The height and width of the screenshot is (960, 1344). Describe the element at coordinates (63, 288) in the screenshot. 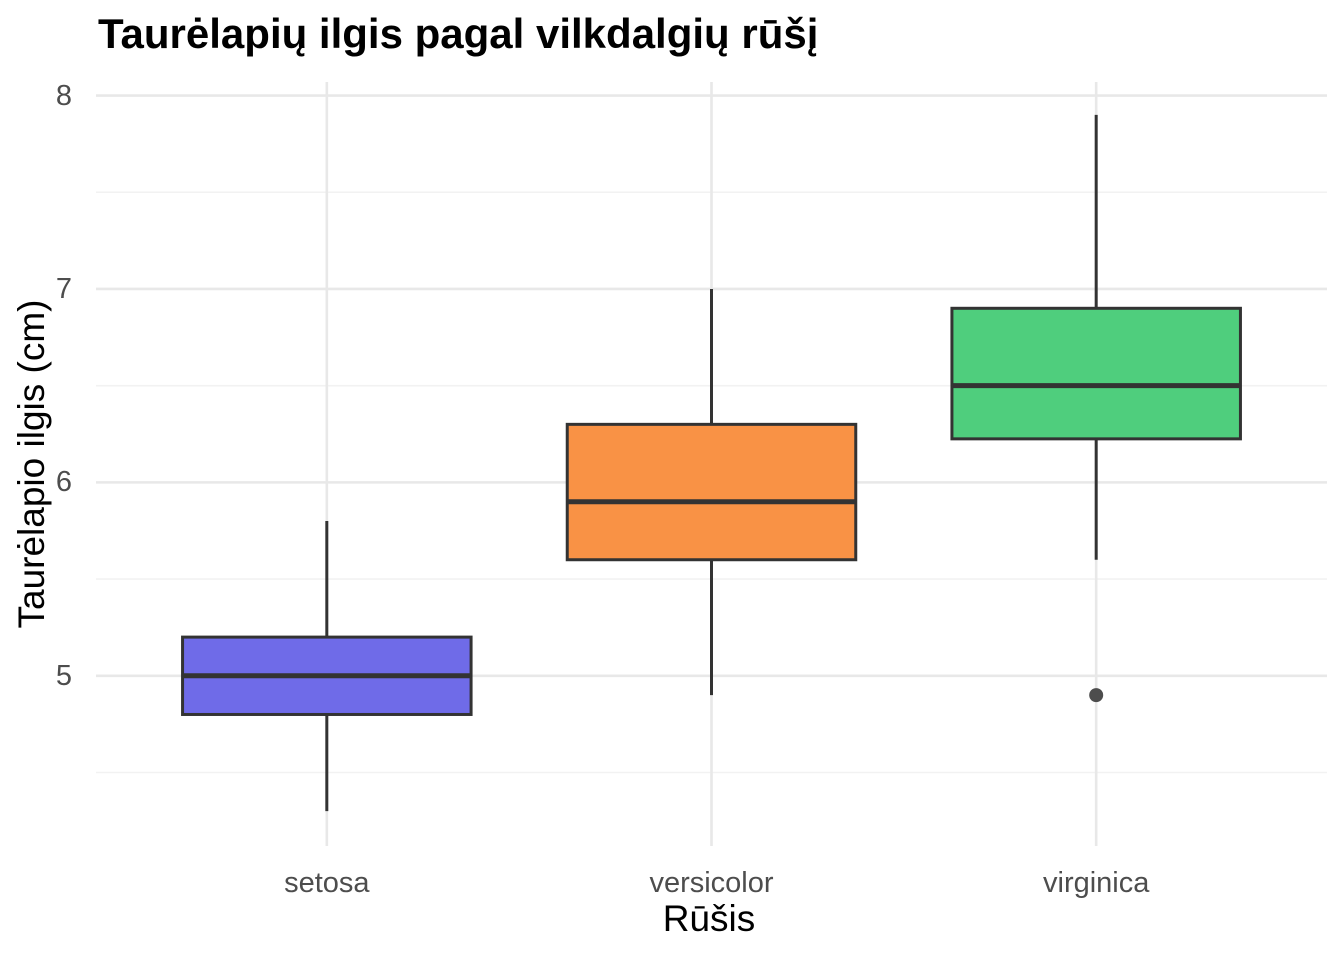

I see `y-tick-label-7: 7` at that location.